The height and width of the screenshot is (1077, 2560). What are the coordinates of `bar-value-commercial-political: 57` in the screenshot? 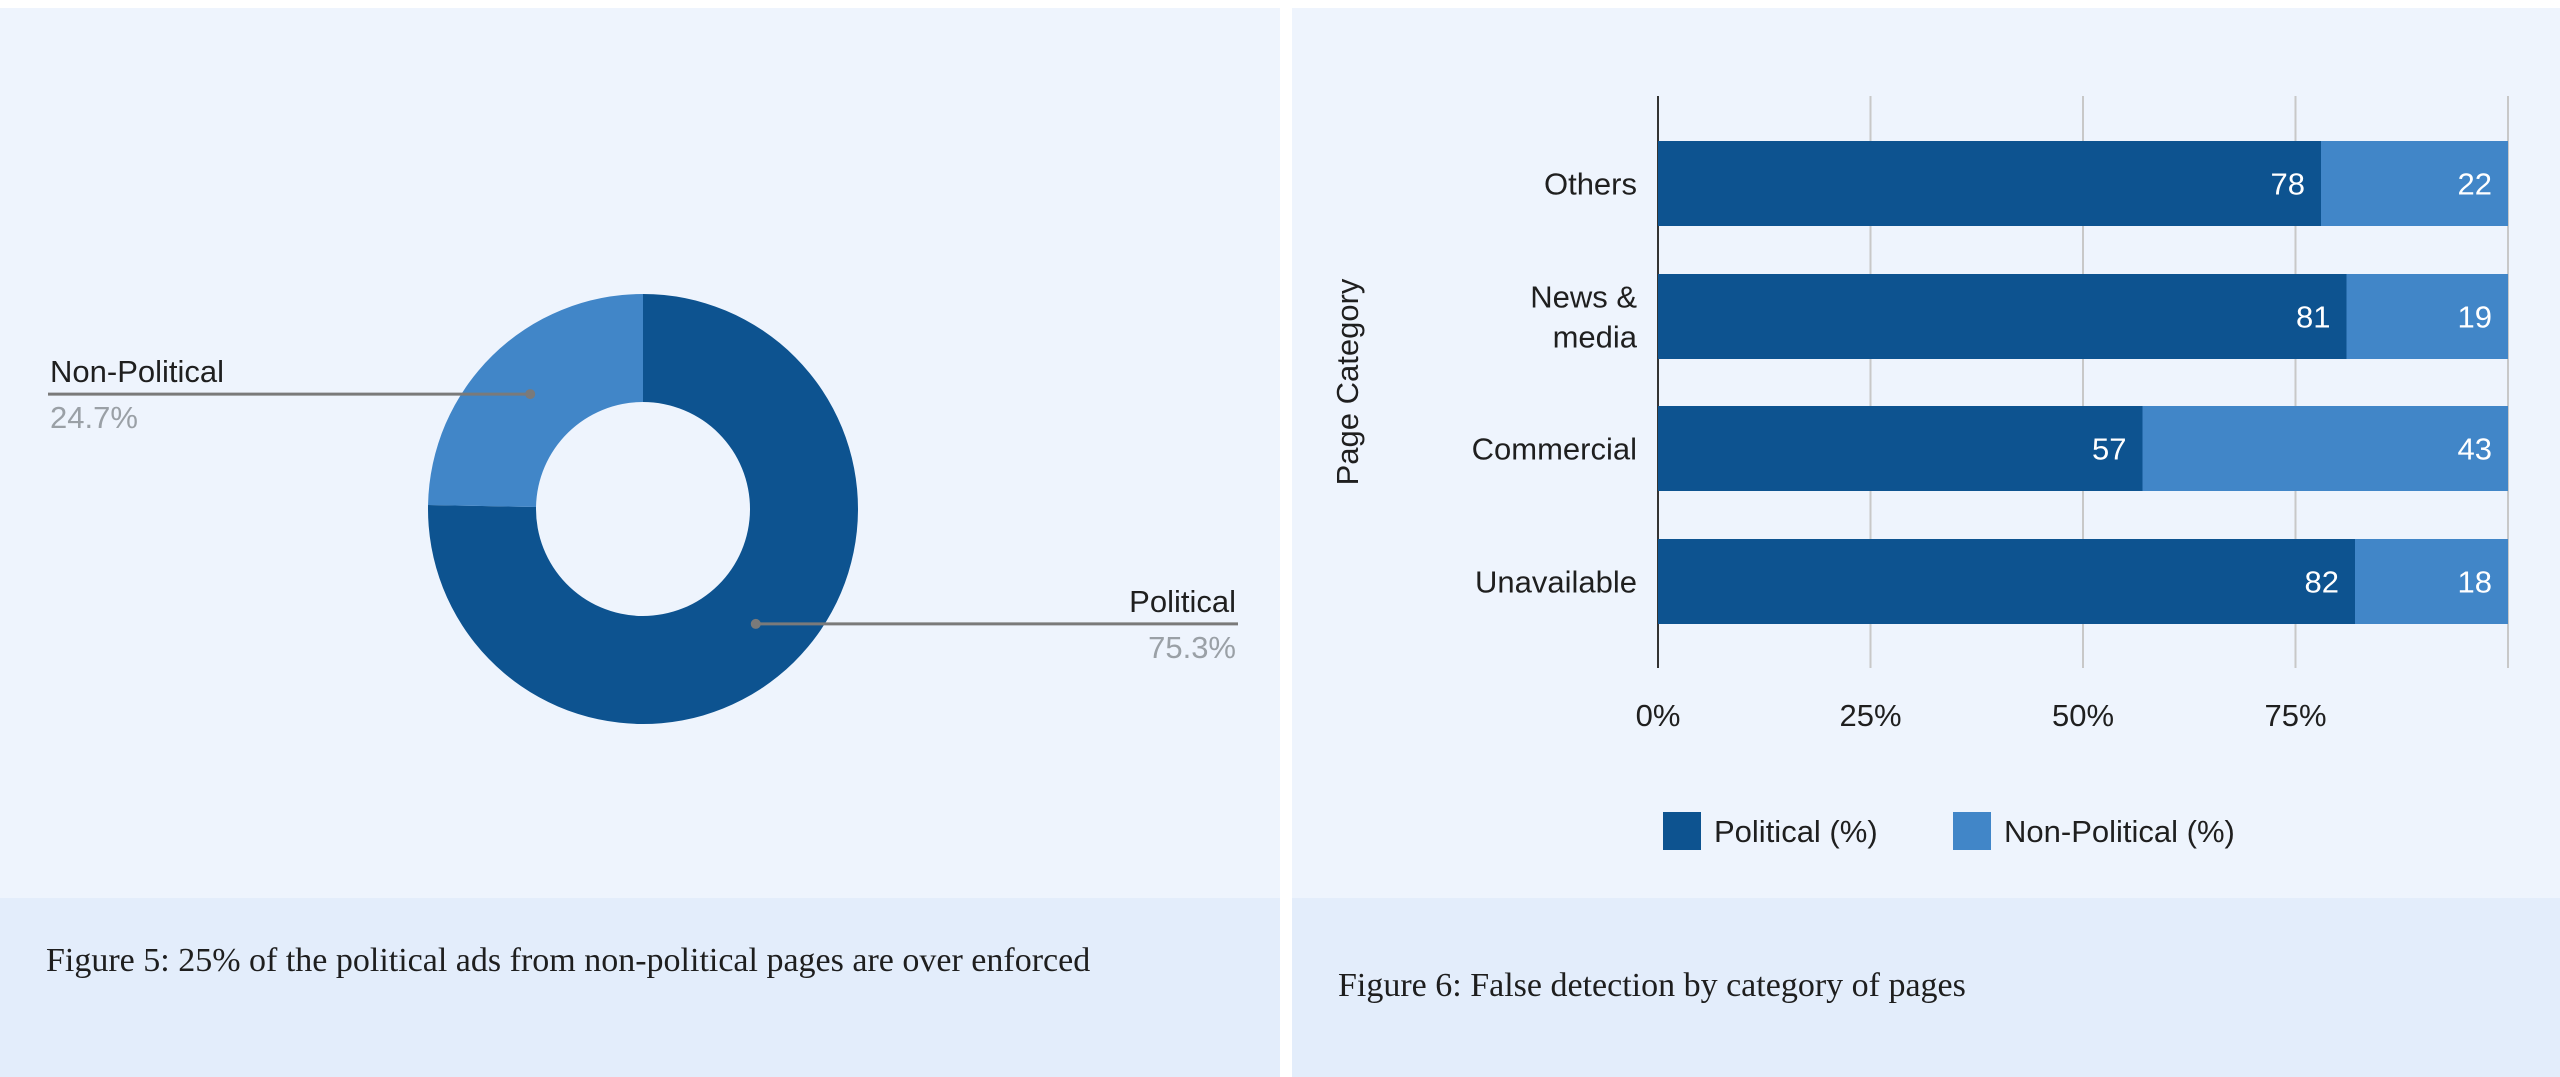 It's located at (2109, 449).